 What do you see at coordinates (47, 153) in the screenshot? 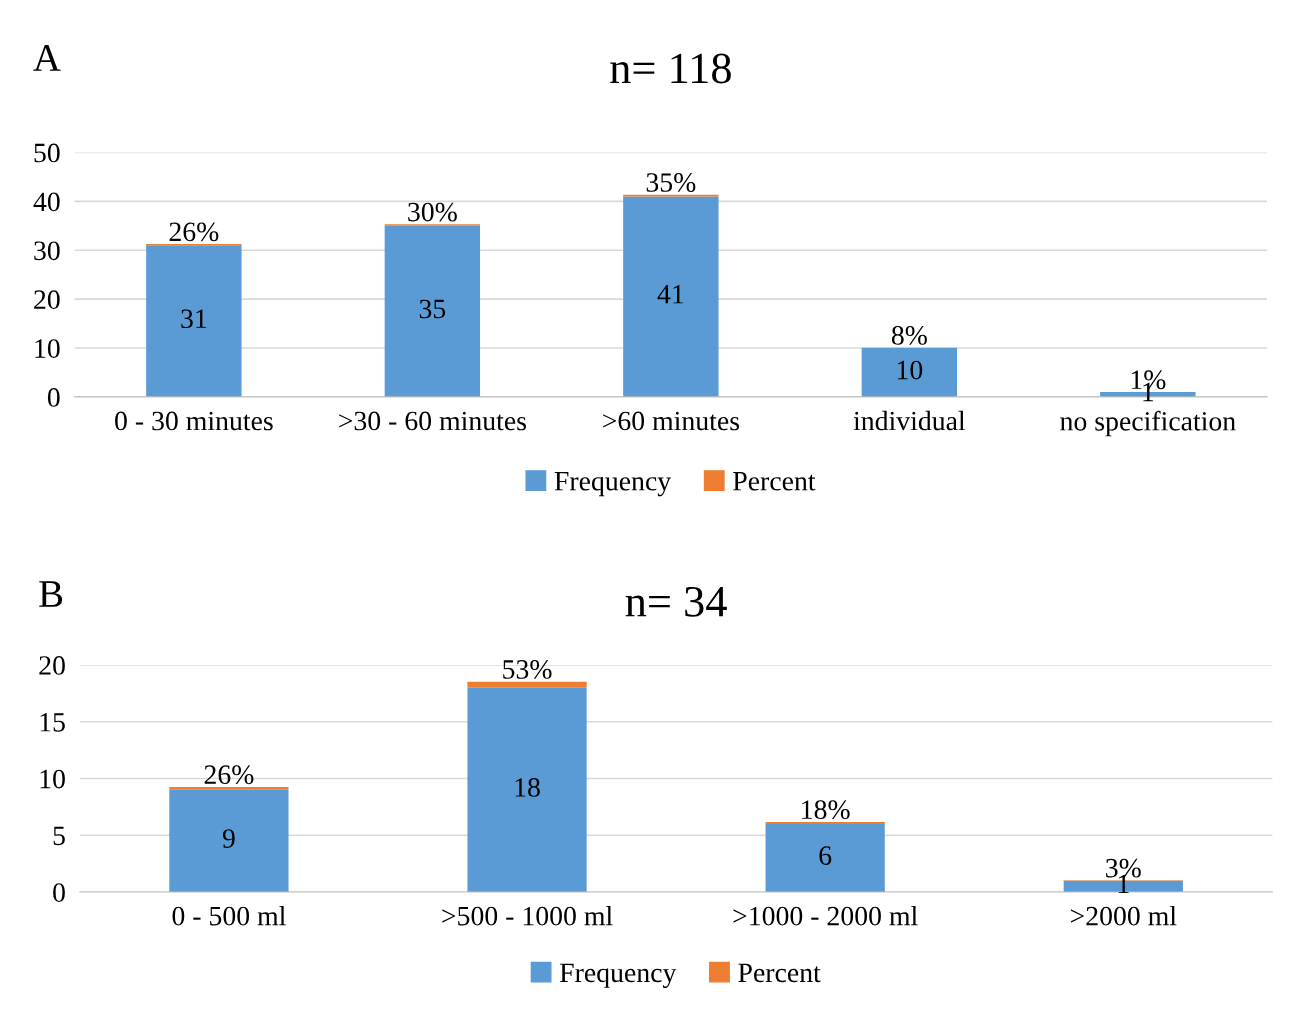
I see `y-tick-label: 50` at bounding box center [47, 153].